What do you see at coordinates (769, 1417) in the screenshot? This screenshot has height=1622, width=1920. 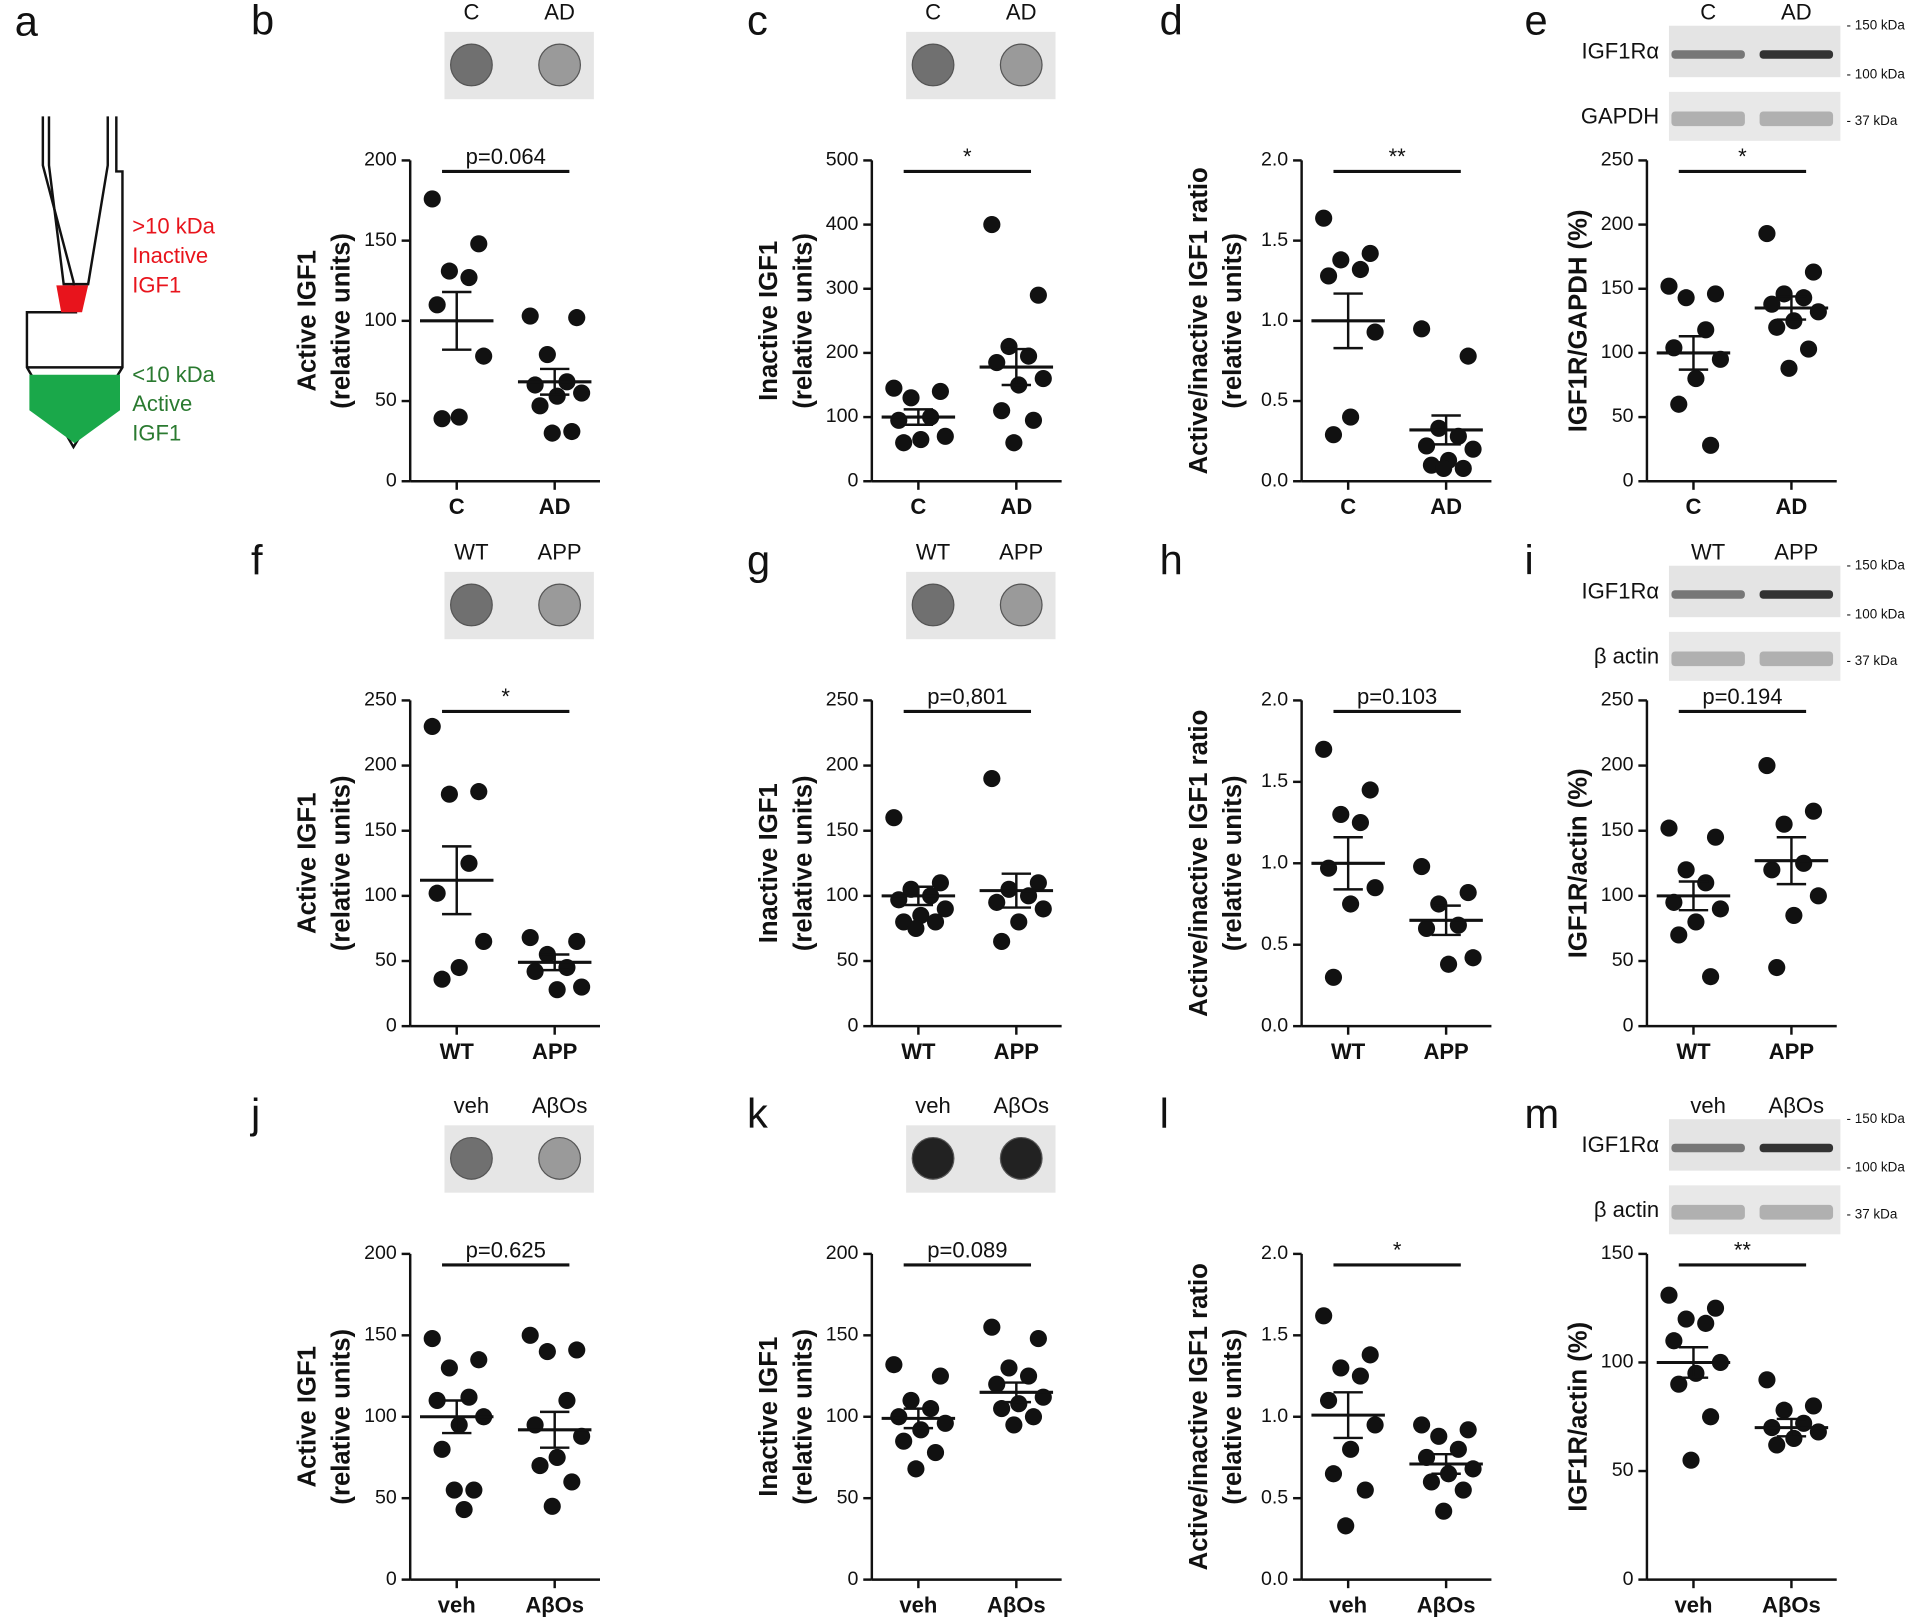 I see `y-axis-label: Inactive IGF1` at bounding box center [769, 1417].